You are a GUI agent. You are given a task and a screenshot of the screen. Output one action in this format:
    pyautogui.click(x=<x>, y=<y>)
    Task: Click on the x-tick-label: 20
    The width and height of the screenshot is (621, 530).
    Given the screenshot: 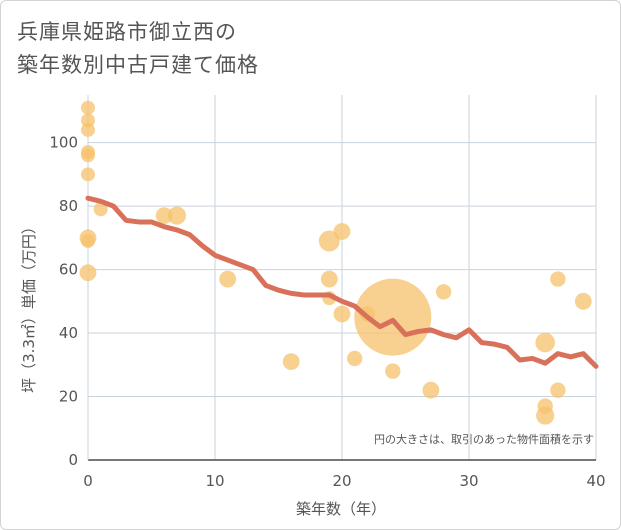 What is the action you would take?
    pyautogui.click(x=341, y=481)
    